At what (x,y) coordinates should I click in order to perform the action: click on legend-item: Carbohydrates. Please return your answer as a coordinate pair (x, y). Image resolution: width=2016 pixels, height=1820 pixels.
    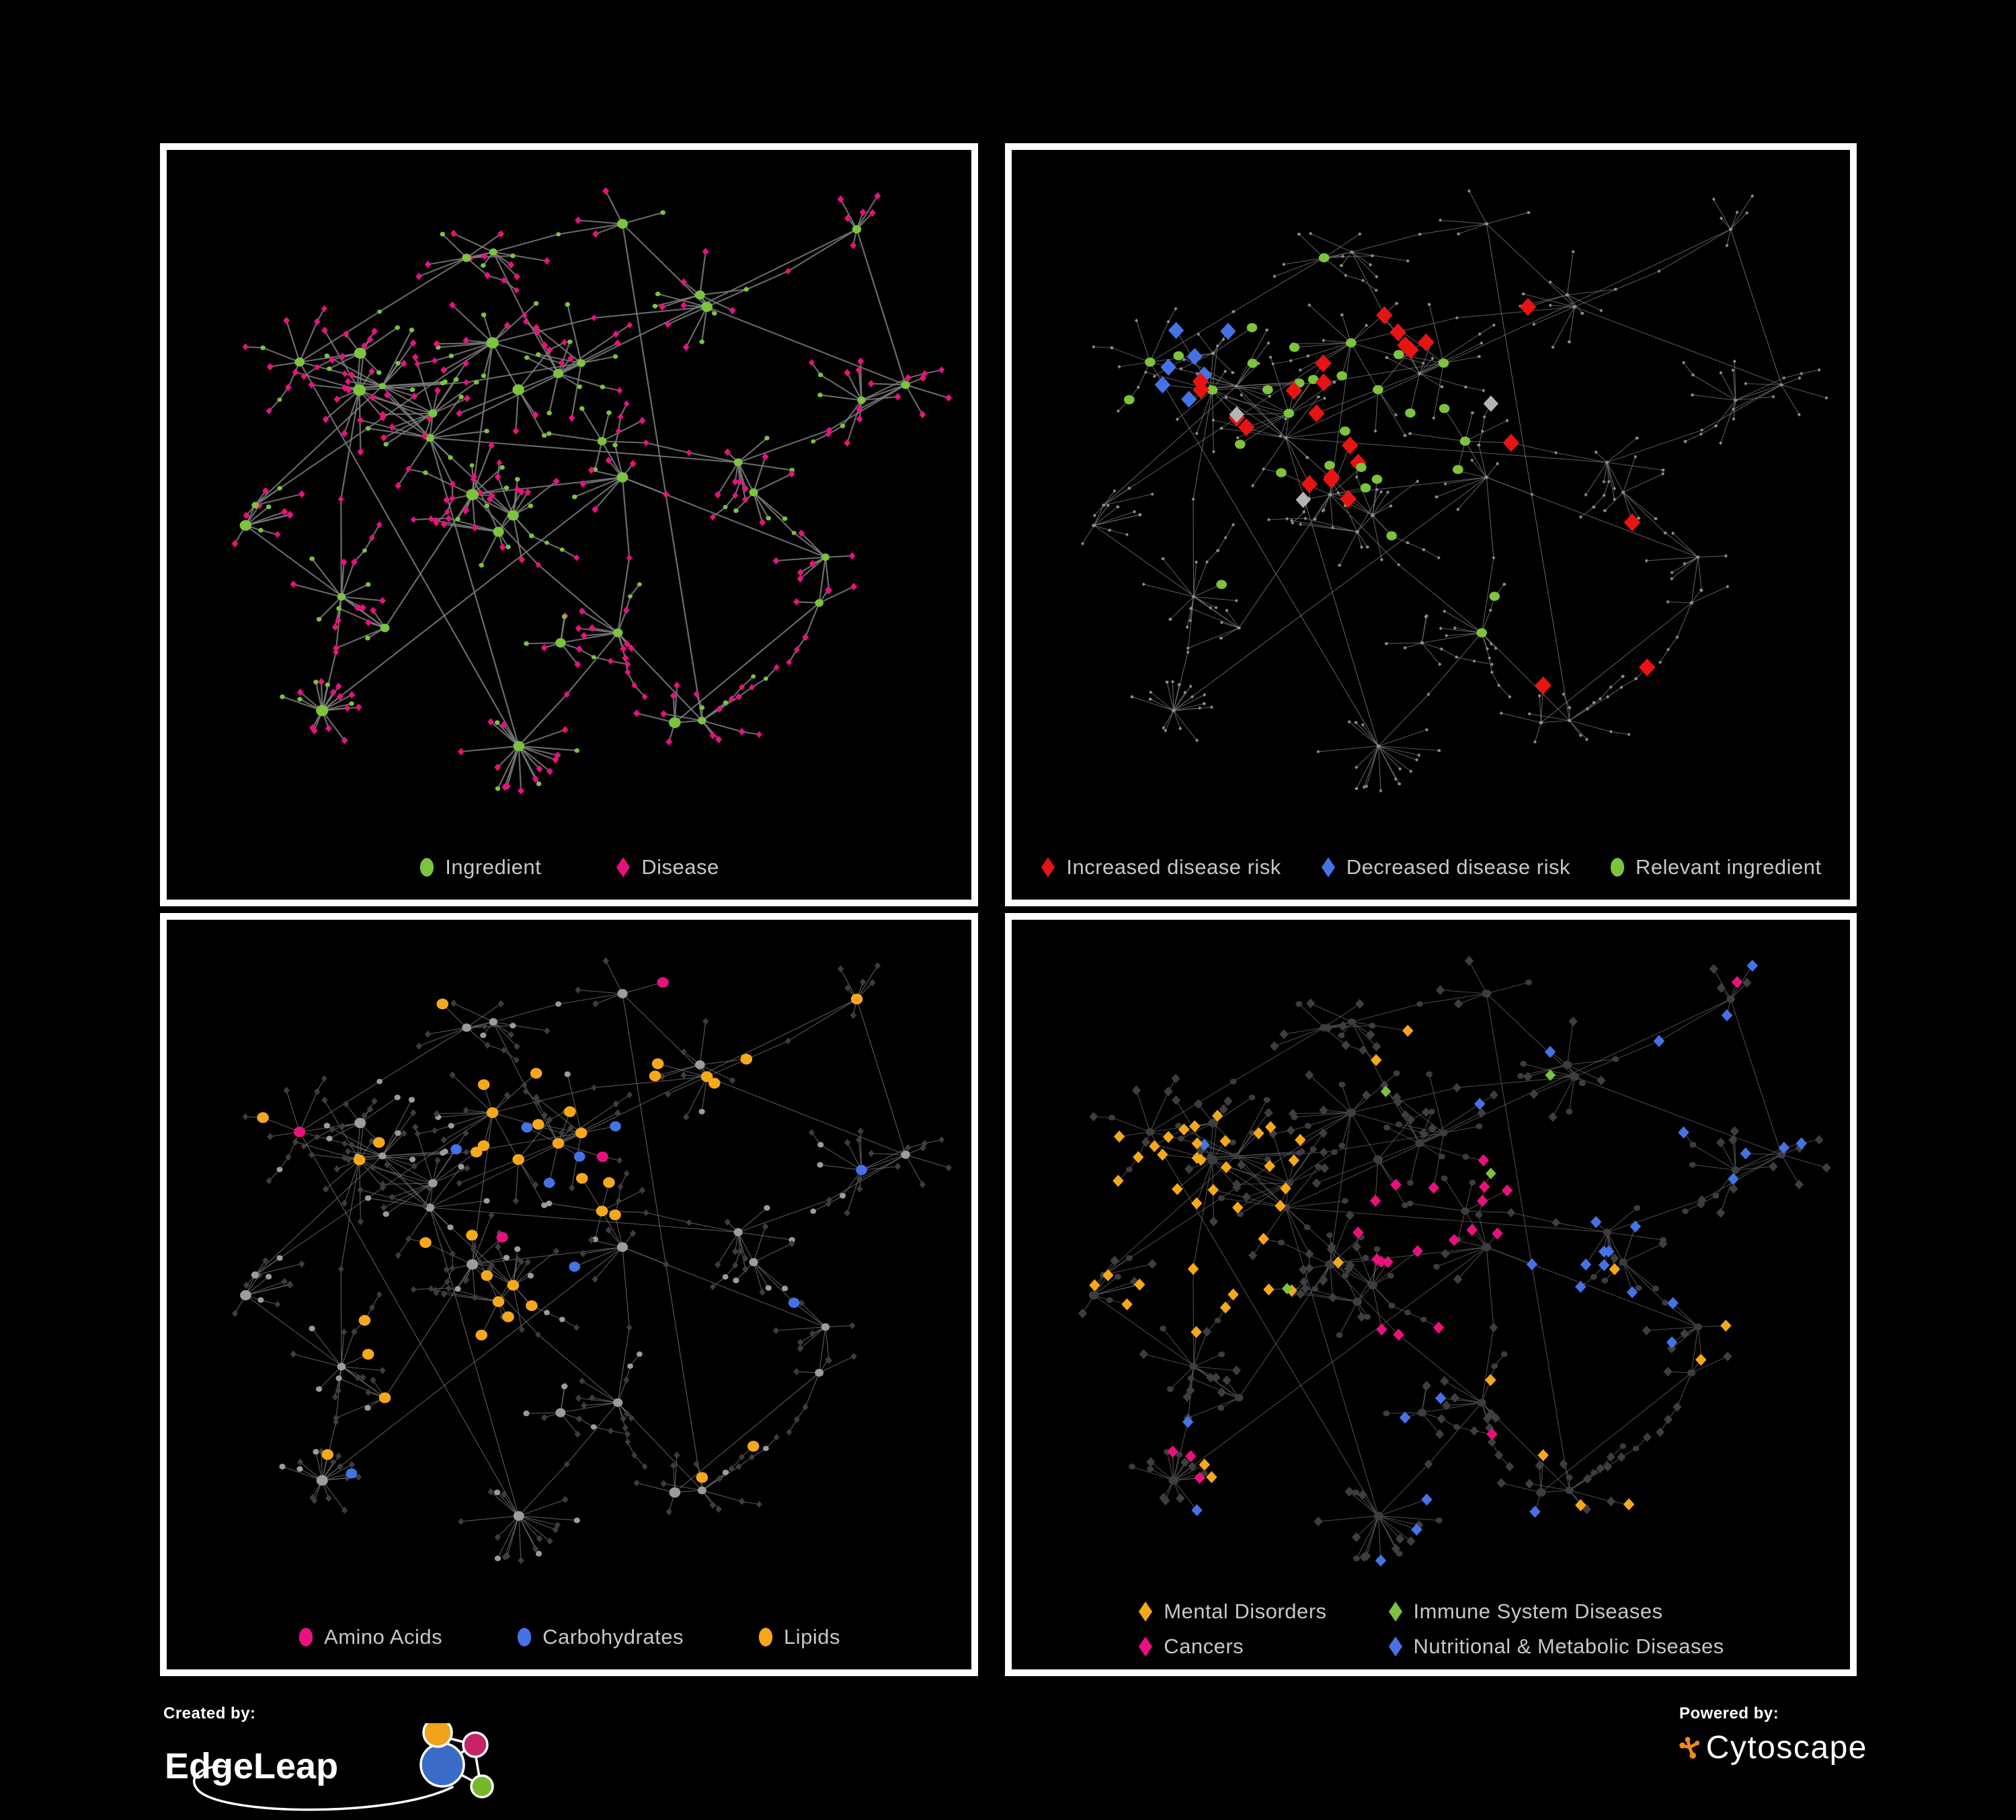
    Looking at the image, I should click on (600, 1637).